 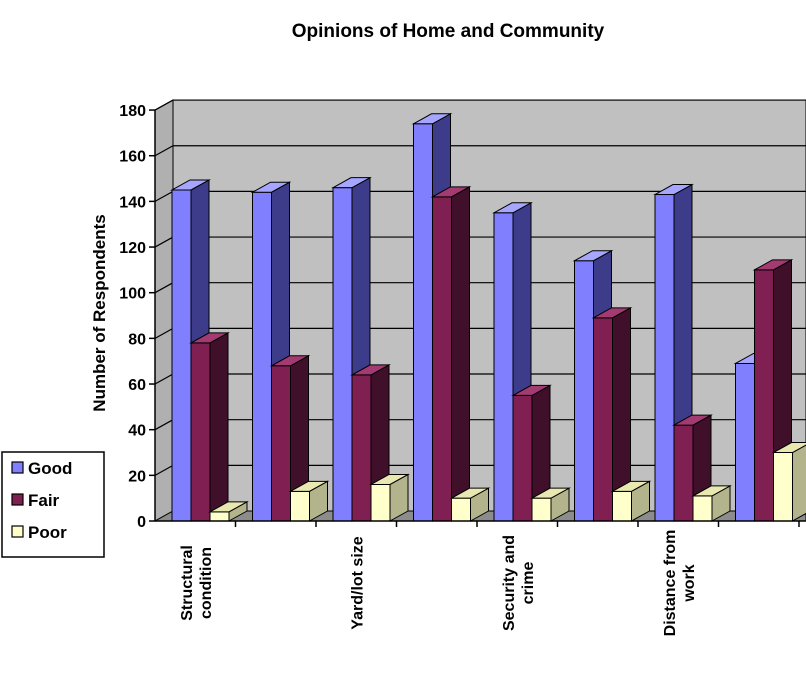 What do you see at coordinates (99, 312) in the screenshot?
I see `y-axis-label: Number of Respondents` at bounding box center [99, 312].